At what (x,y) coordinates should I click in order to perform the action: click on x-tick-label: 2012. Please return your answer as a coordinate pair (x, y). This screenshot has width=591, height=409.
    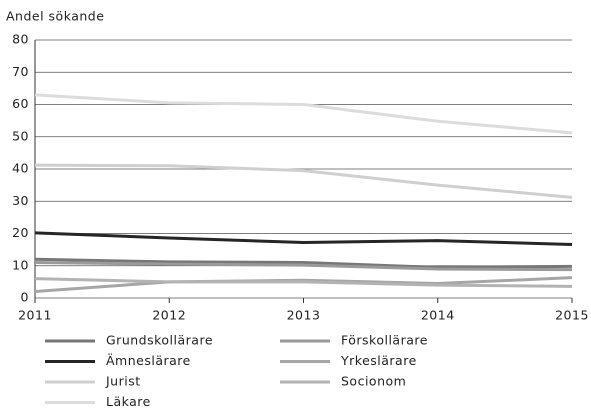
    Looking at the image, I should click on (169, 315).